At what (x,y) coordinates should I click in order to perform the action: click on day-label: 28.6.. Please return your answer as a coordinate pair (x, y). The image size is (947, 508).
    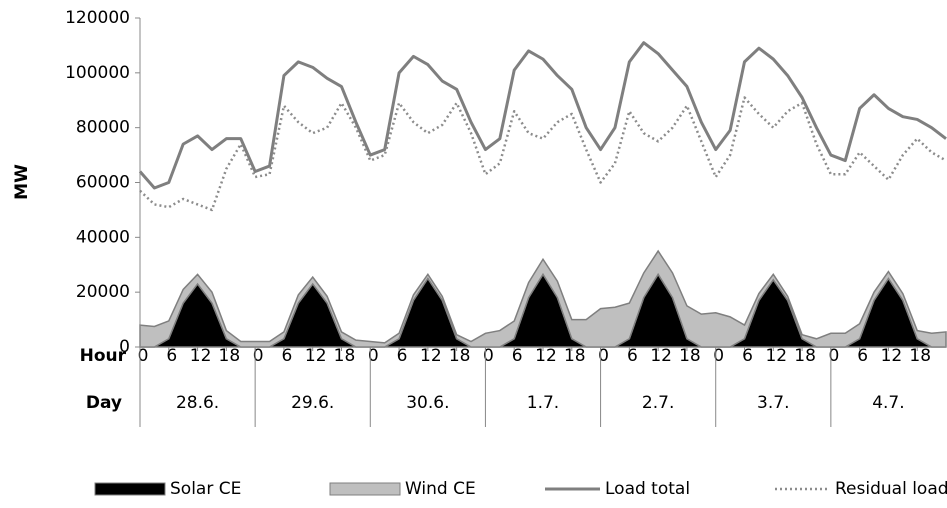
    Looking at the image, I should click on (197, 403).